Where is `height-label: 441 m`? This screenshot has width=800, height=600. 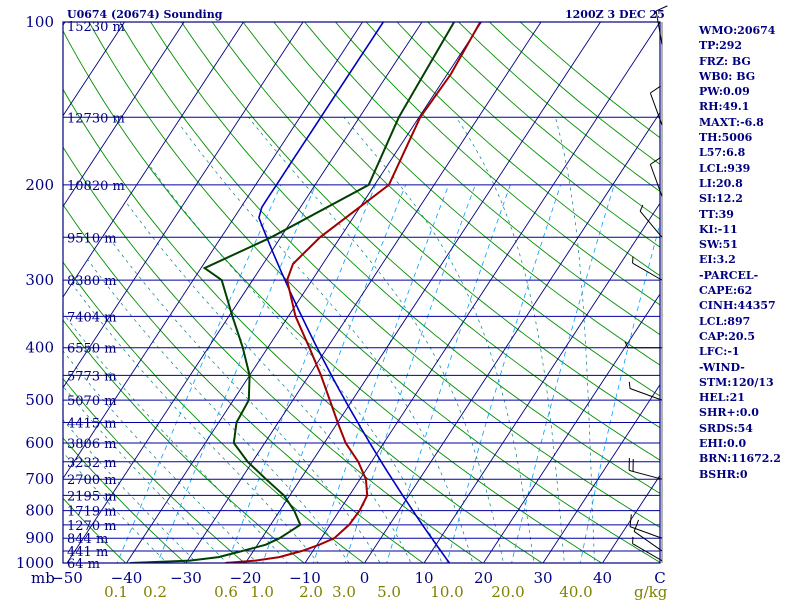
height-label: 441 m is located at coordinates (87, 552).